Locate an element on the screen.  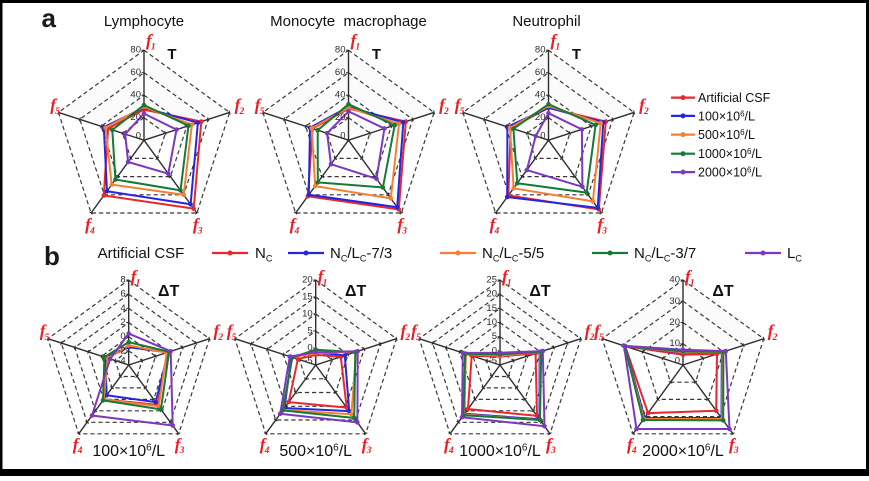
svg-text: Neutrophil is located at coordinates (546, 21).